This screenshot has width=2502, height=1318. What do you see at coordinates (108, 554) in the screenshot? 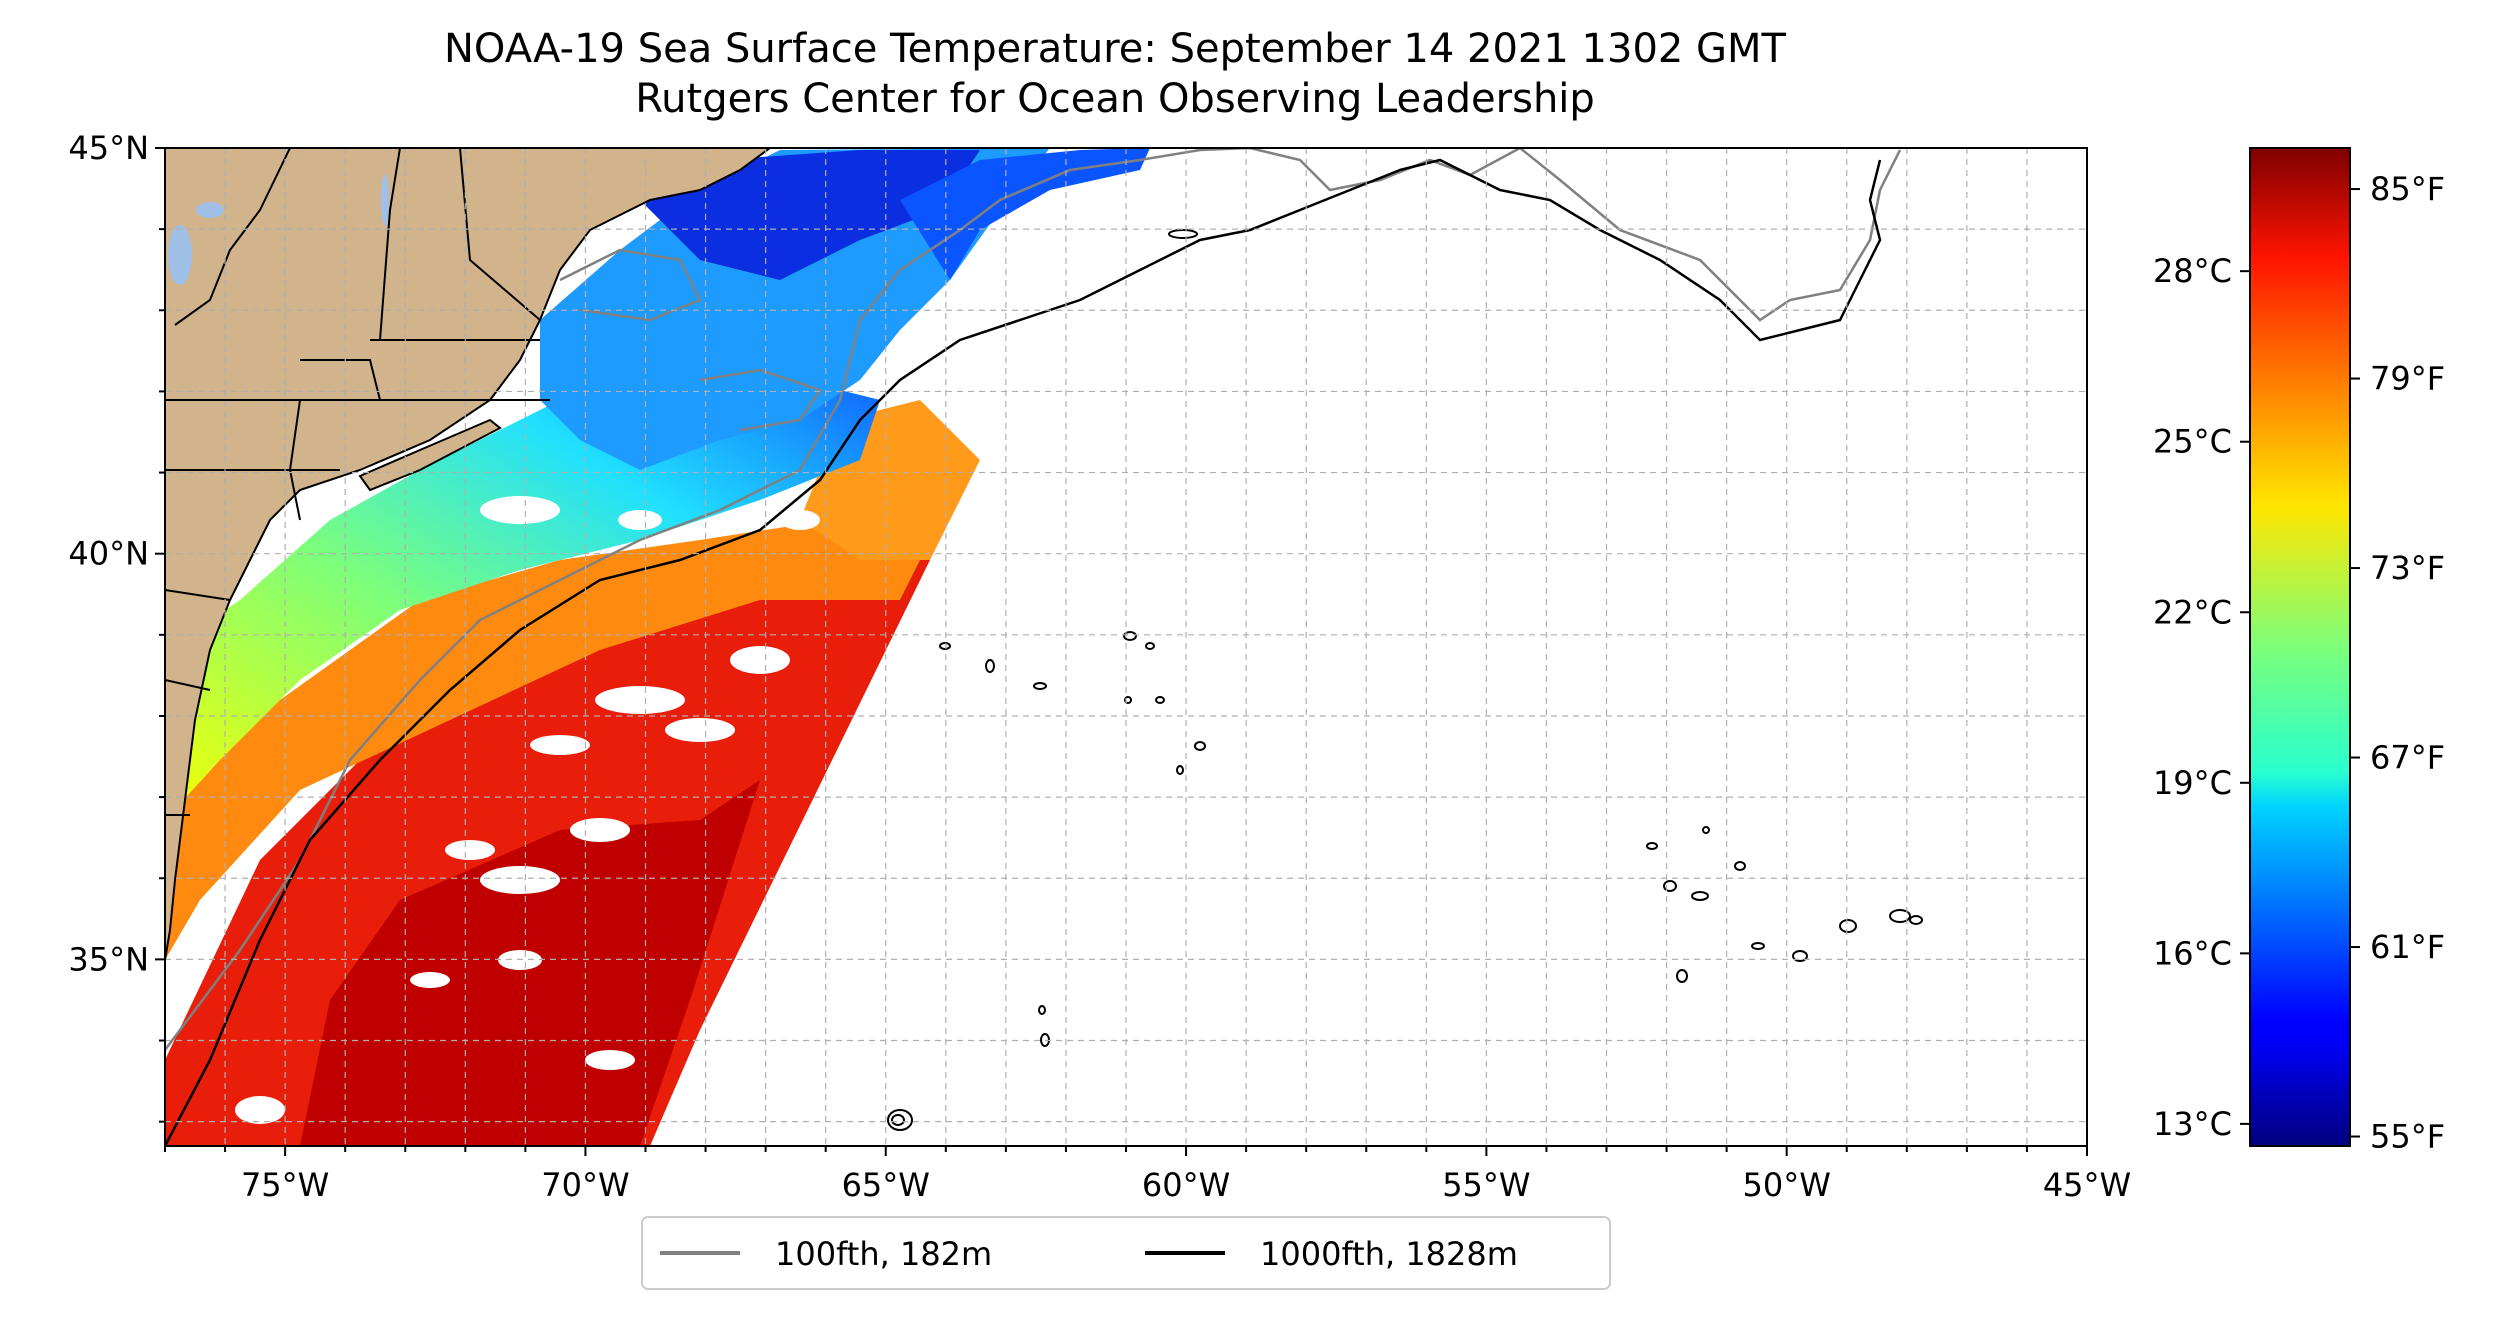
I see `lat-tick-label: 40°N` at bounding box center [108, 554].